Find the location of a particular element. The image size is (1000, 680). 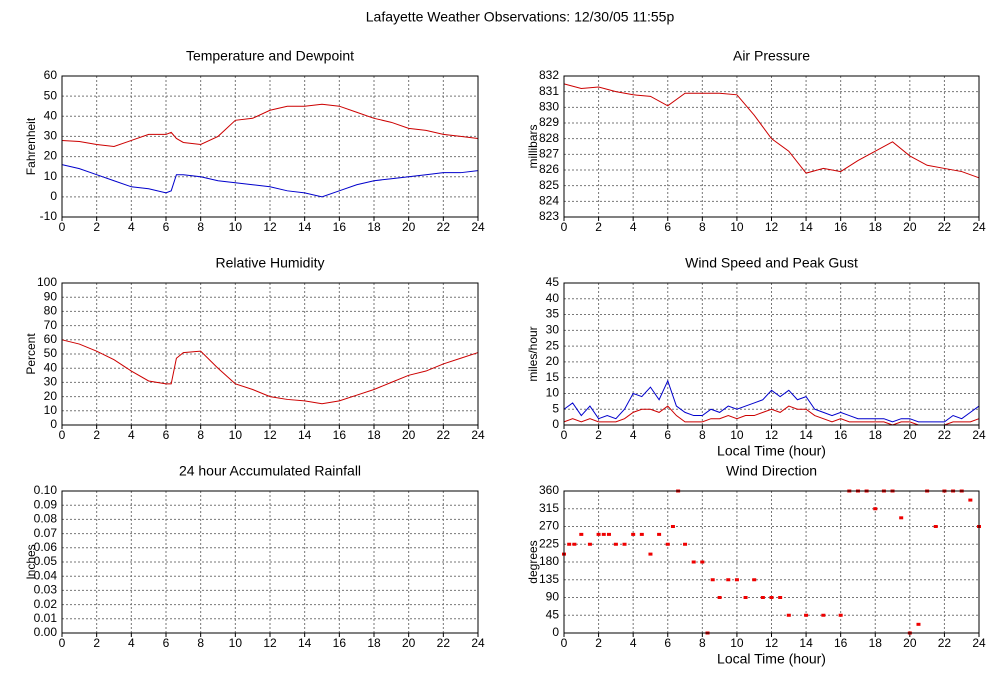

y-tick-label: 15 is located at coordinates (553, 377).